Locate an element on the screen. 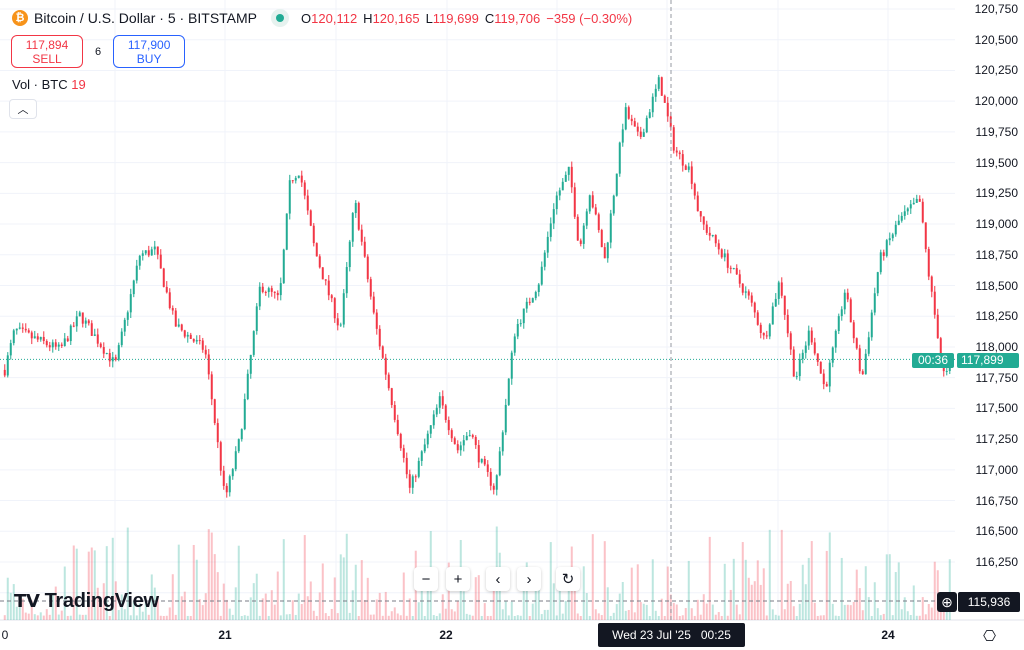  scroll-right-button: › is located at coordinates (529, 579).